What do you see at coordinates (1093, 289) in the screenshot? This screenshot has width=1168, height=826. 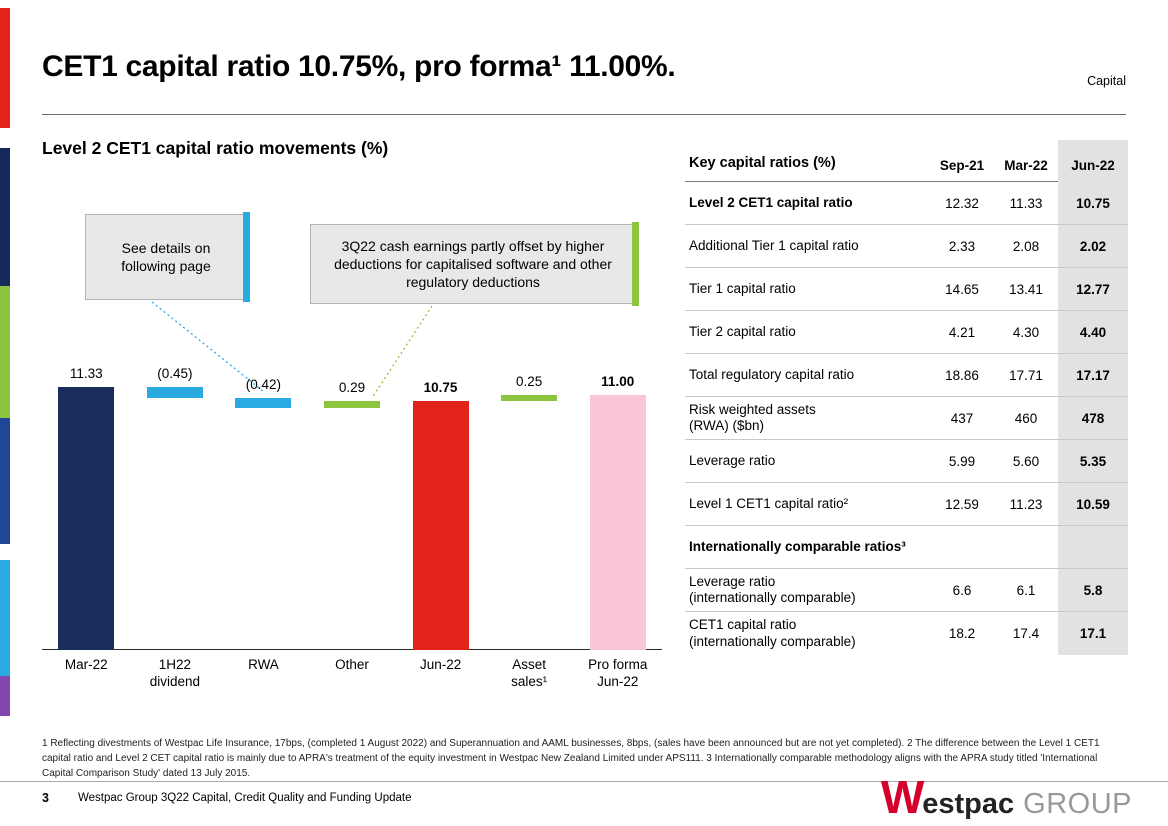 I see `row-value: 12.77` at bounding box center [1093, 289].